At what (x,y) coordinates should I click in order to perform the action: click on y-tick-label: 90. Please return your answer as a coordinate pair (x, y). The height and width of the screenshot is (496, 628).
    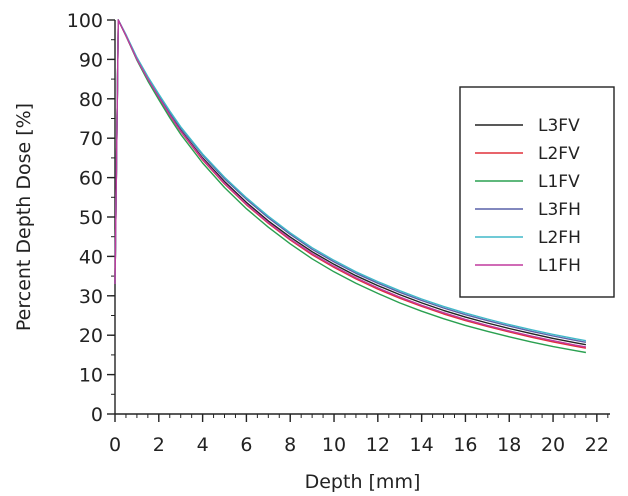
    Looking at the image, I should click on (91, 60).